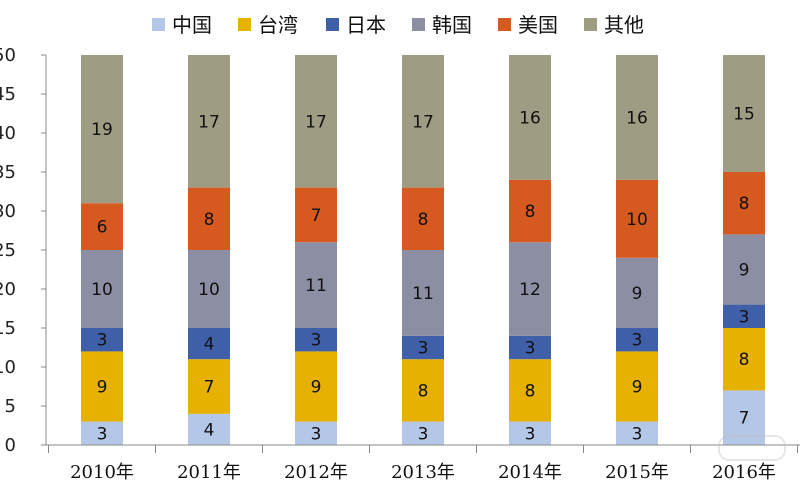 The height and width of the screenshot is (491, 800). Describe the element at coordinates (23, 250) in the screenshot. I see `y-axis: 0 5 10 15 20 25 30 35 40 45 50` at that location.